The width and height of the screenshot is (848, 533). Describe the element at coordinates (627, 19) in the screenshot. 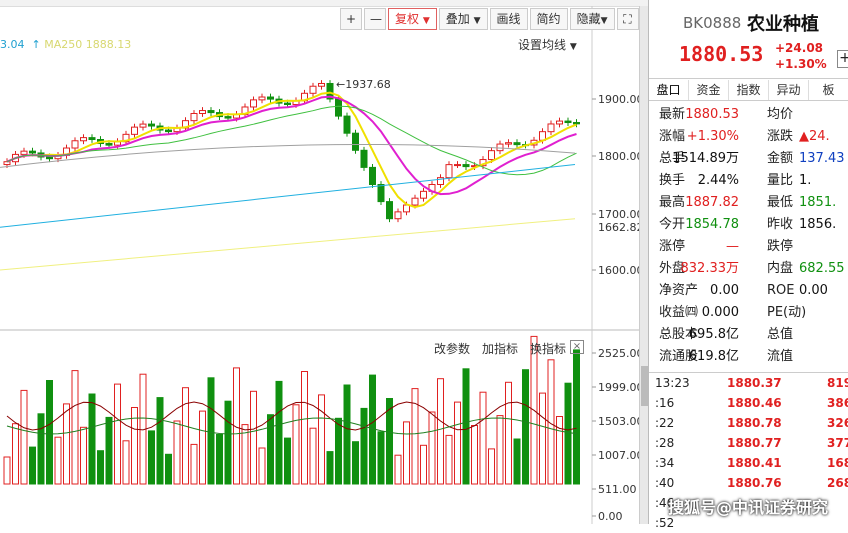

I see `expand-icon: ⛶` at that location.